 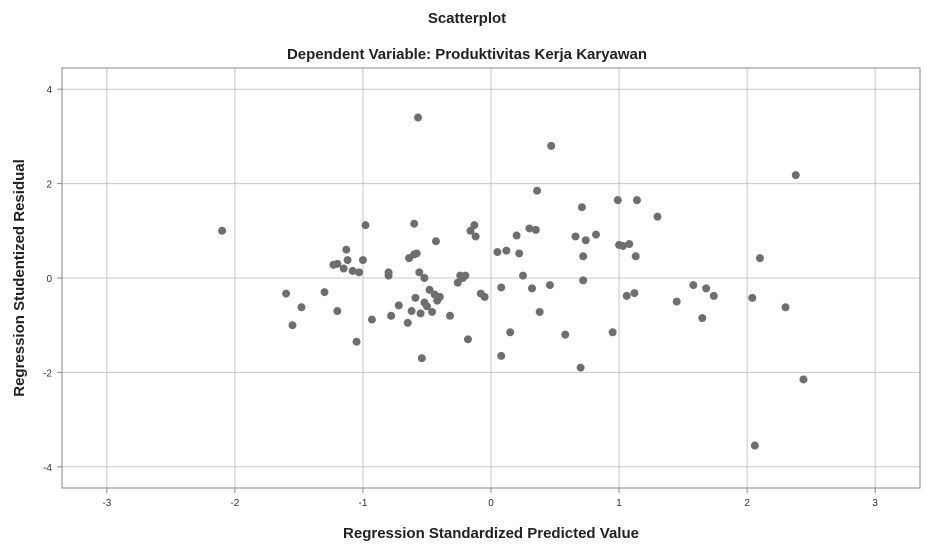 What do you see at coordinates (491, 533) in the screenshot?
I see `x-axis-label: Regression Standardized Predicted Value` at bounding box center [491, 533].